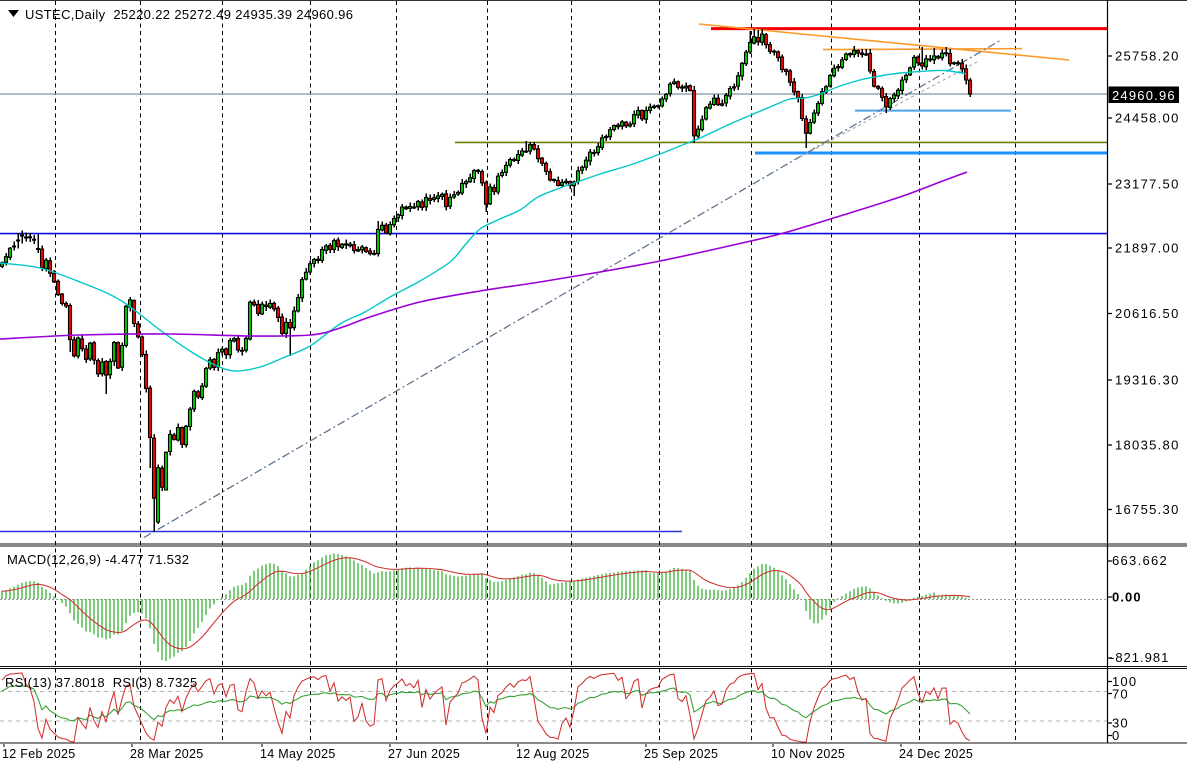 Image resolution: width=1187 pixels, height=771 pixels. Describe the element at coordinates (39, 754) in the screenshot. I see `svg-text: 12 Feb 2025` at that location.